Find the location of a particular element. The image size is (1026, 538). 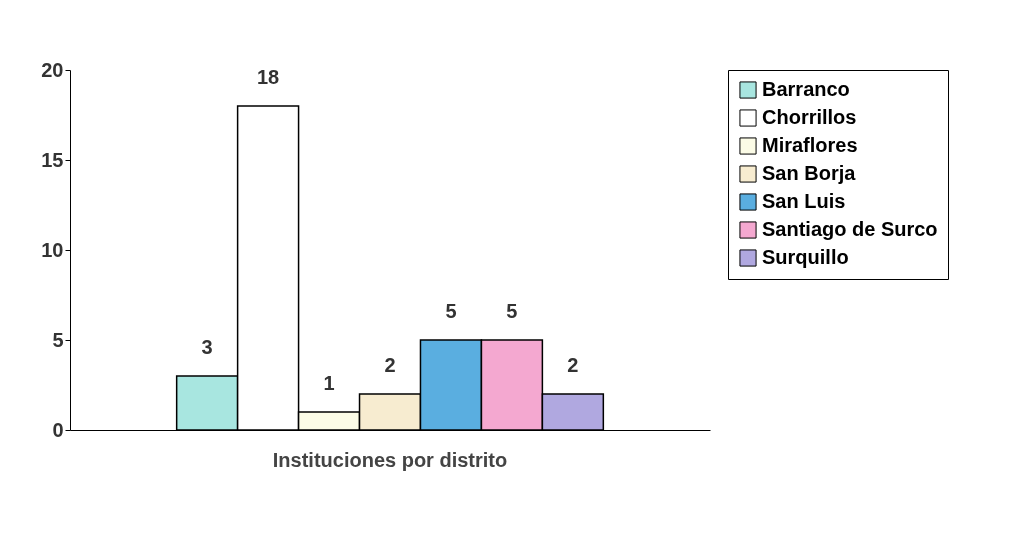

legend-label: Surquillo is located at coordinates (805, 257).